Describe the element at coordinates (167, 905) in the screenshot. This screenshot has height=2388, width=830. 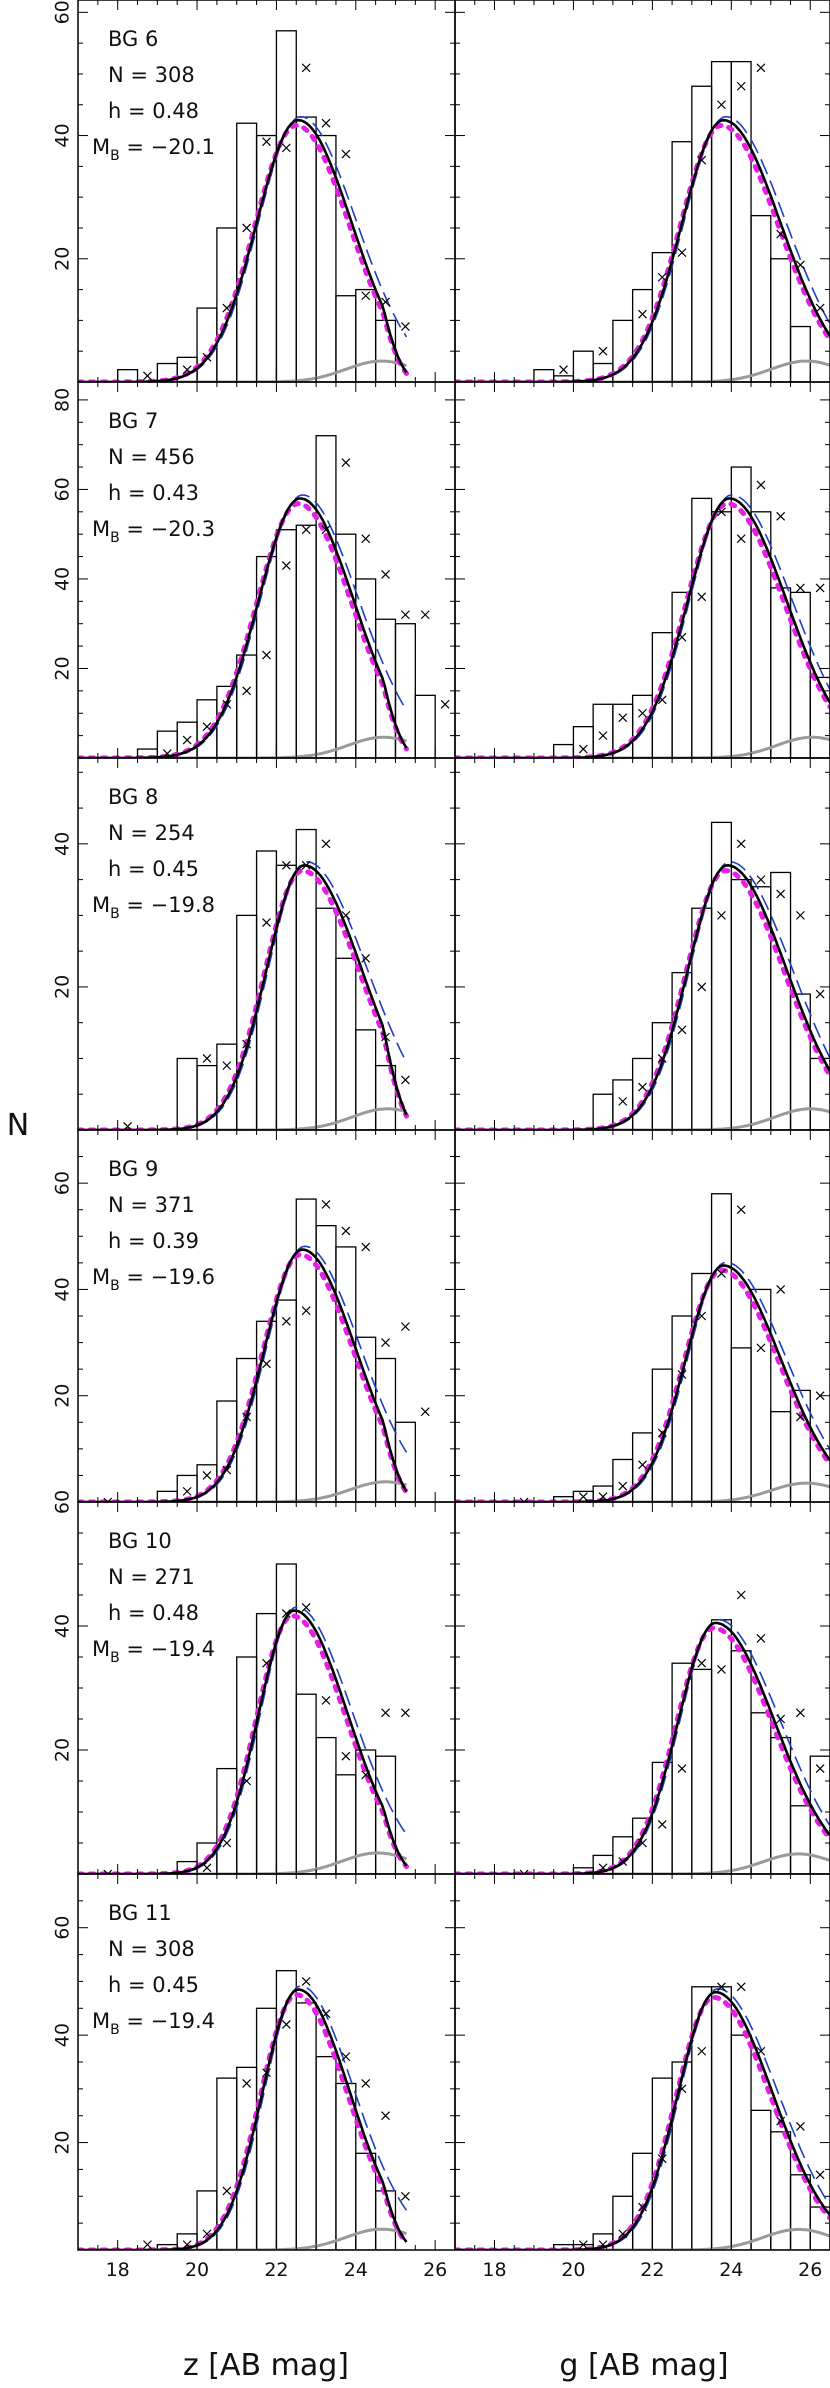
I see `annotation-mb-value: = −19.8` at that location.